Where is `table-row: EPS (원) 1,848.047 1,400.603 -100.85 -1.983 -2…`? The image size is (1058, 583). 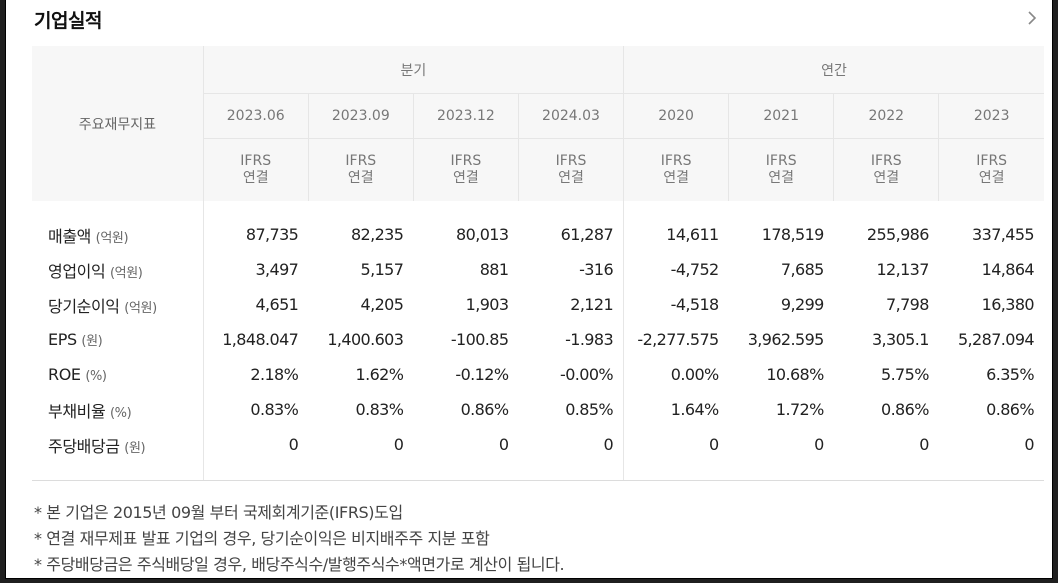 table-row: EPS (원) 1,848.047 1,400.603 -100.85 -1.983 -2… is located at coordinates (538, 339).